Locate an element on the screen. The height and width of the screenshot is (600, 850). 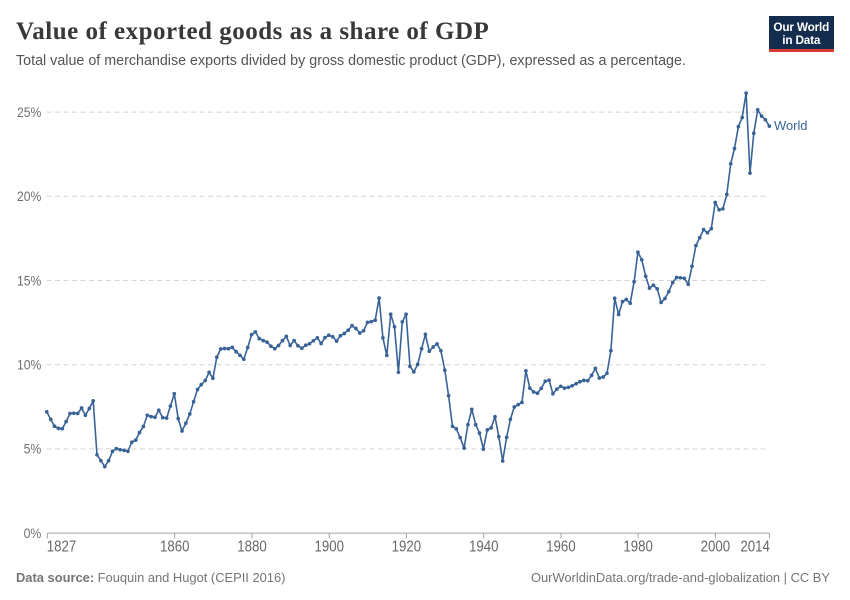
svg-text: 15% is located at coordinates (29, 280).